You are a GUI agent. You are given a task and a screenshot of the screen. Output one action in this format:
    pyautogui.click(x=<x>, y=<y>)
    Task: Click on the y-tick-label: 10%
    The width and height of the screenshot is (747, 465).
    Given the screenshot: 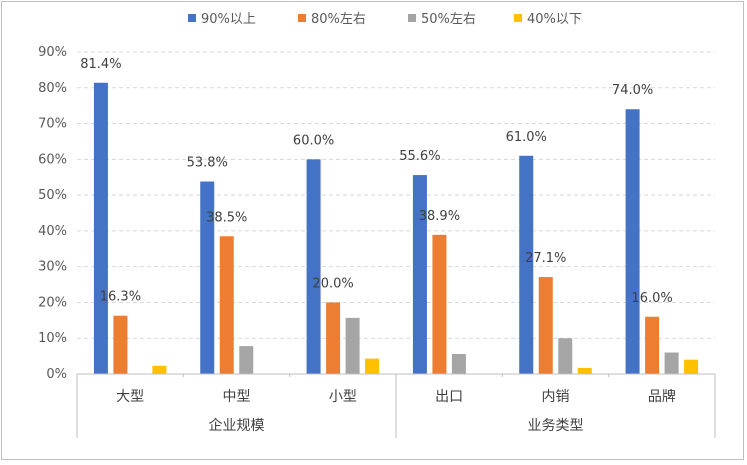 What is the action you would take?
    pyautogui.click(x=52, y=338)
    